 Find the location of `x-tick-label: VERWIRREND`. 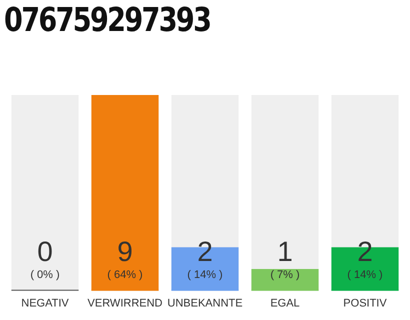

x-tick-label: VERWIRREND is located at coordinates (125, 303).